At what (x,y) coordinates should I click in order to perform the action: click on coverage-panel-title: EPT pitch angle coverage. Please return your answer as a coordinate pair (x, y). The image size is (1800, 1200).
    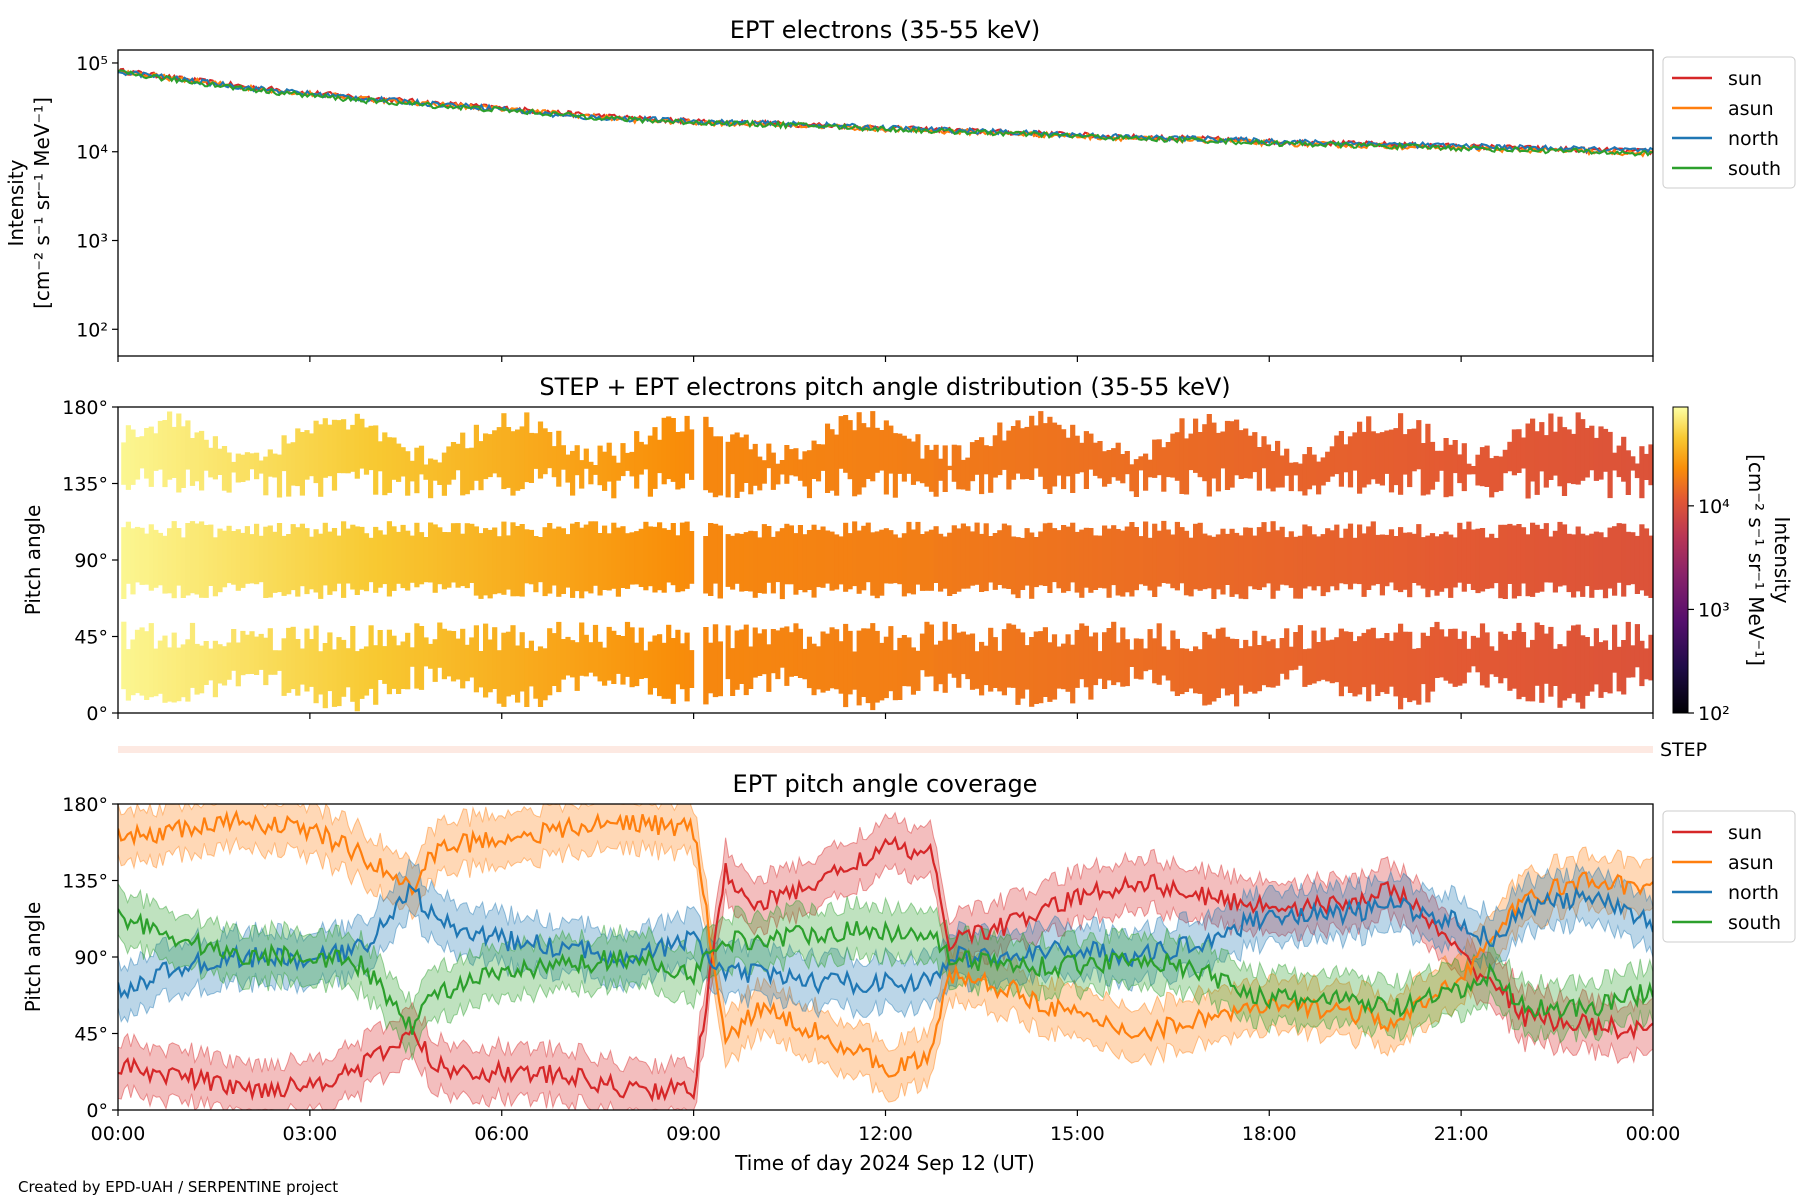
    Looking at the image, I should click on (885, 784).